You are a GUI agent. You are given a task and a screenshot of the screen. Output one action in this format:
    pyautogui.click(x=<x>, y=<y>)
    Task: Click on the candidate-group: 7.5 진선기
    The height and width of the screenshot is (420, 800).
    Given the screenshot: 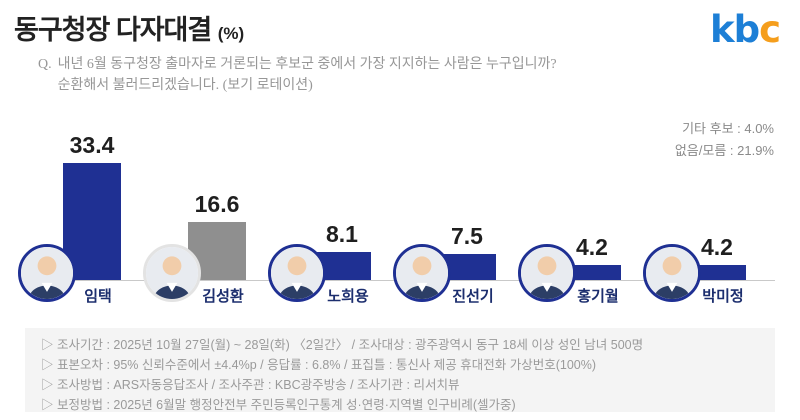 What is the action you would take?
    pyautogui.click(x=447, y=220)
    